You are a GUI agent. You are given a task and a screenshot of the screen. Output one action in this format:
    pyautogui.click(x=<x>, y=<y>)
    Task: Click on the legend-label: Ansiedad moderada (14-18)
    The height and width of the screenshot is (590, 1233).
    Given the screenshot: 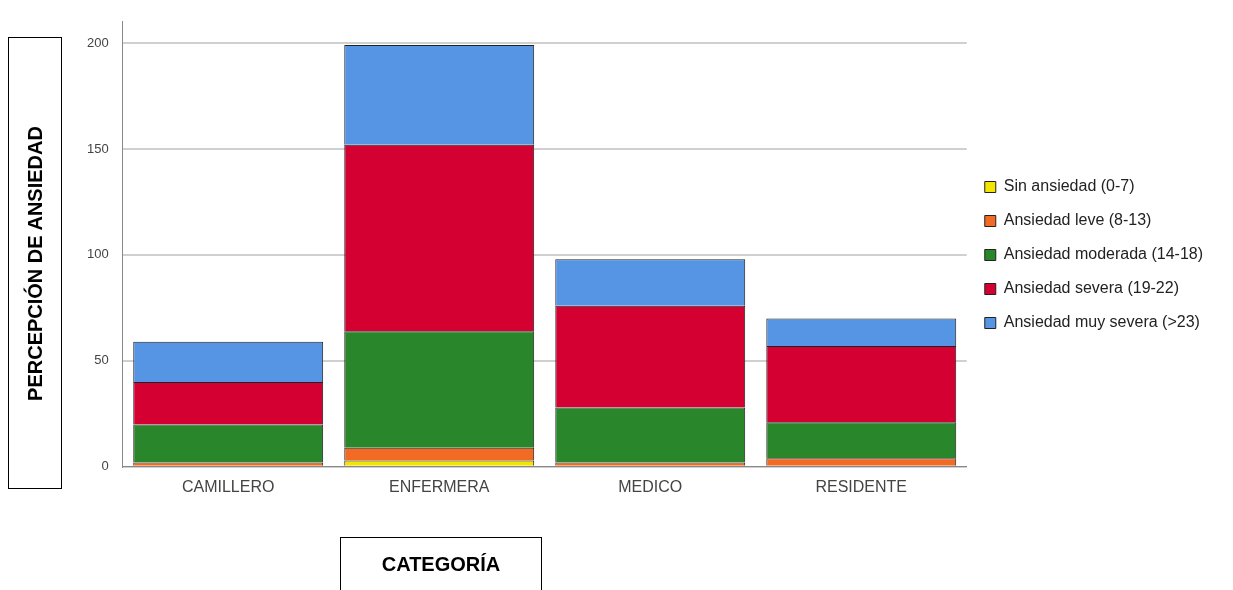 What is the action you would take?
    pyautogui.click(x=1103, y=254)
    